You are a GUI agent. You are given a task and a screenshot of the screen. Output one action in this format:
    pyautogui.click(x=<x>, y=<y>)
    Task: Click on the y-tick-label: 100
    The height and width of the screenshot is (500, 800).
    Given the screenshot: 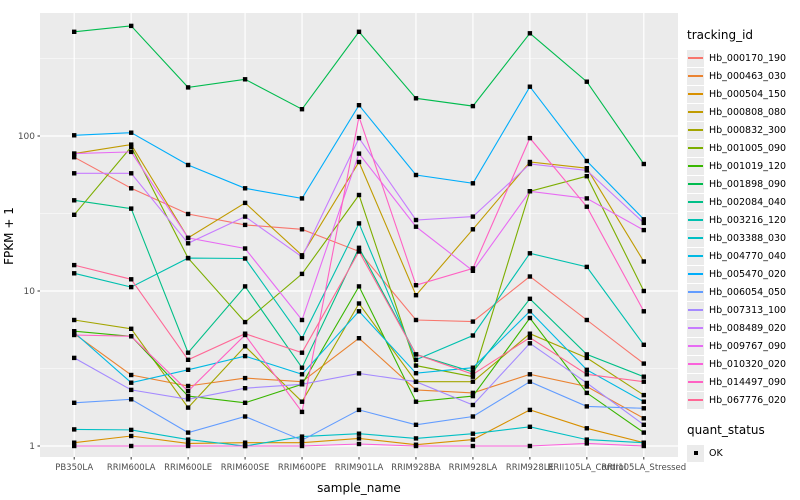 What is the action you would take?
    pyautogui.click(x=26, y=137)
    